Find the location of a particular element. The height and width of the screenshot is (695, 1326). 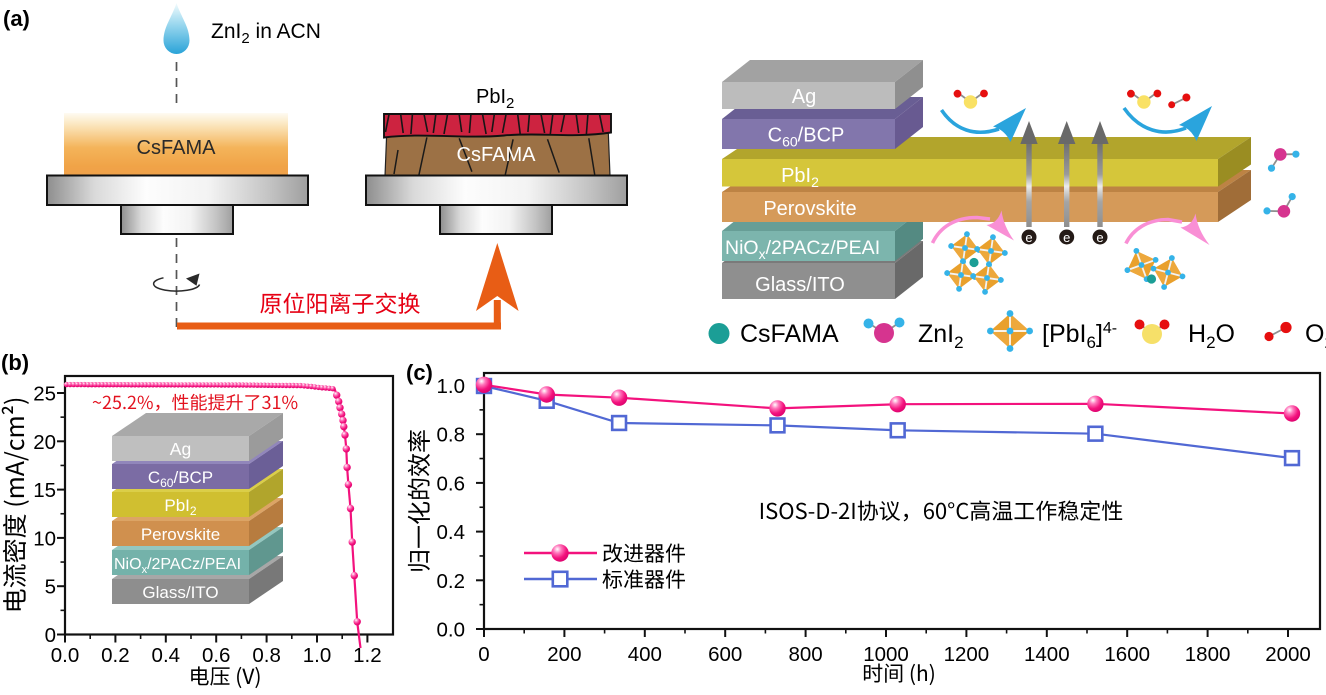

svg-text: 800 is located at coordinates (805, 654).